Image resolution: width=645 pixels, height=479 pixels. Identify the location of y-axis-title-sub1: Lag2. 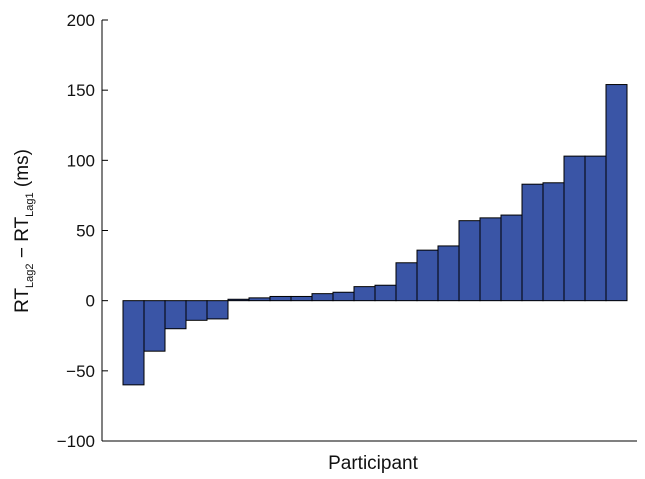
(30, 275).